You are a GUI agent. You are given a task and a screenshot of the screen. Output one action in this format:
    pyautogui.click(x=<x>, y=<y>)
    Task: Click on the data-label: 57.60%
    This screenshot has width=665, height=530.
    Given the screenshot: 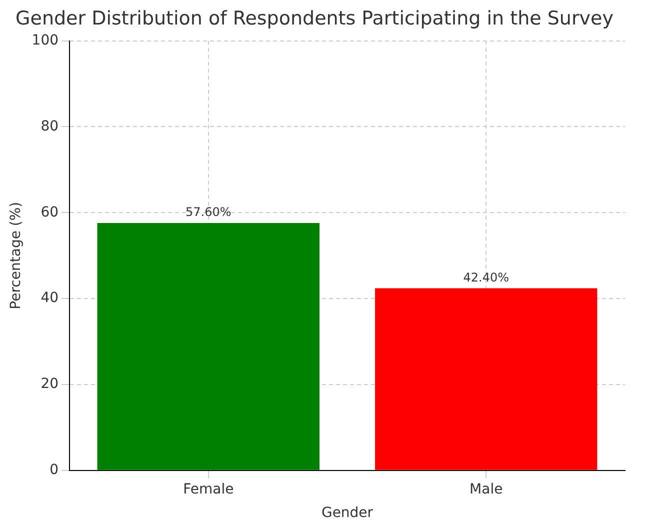 What is the action you would take?
    pyautogui.click(x=209, y=212)
    